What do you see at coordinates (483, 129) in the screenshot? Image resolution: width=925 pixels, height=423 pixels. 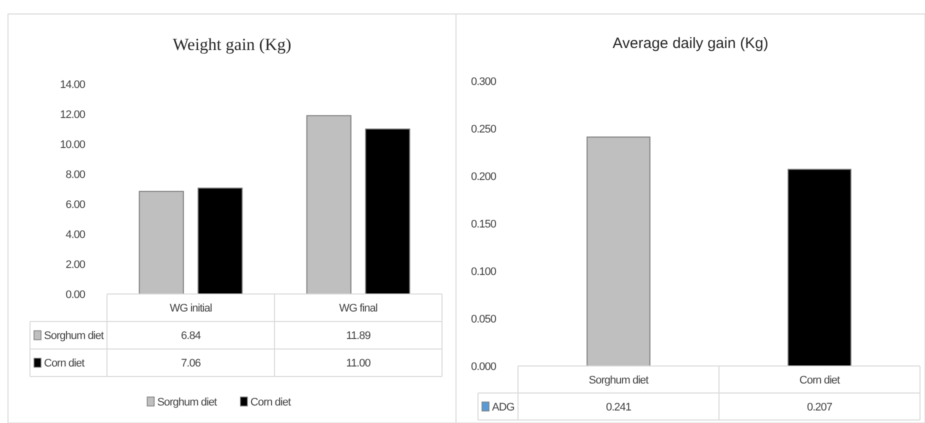 I see `y-tick-label: 0.250` at bounding box center [483, 129].